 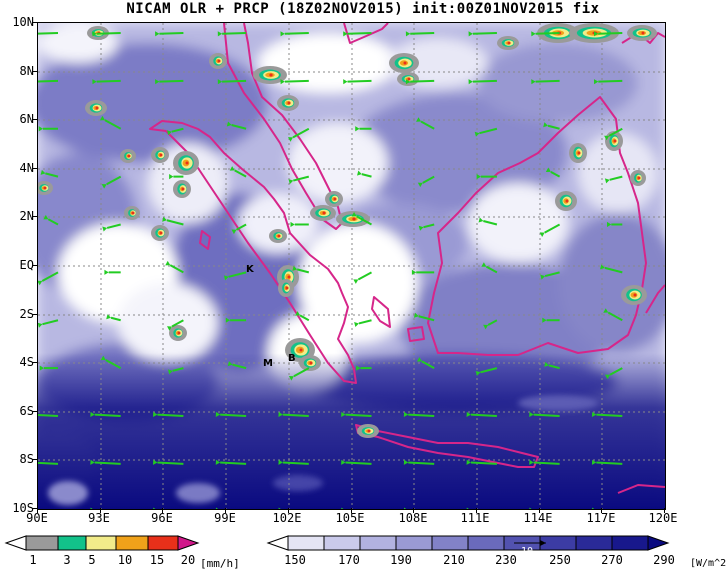 What do you see at coordinates (543, 543) in the screenshot?
I see `vector-reference-arrowhead` at bounding box center [543, 543].